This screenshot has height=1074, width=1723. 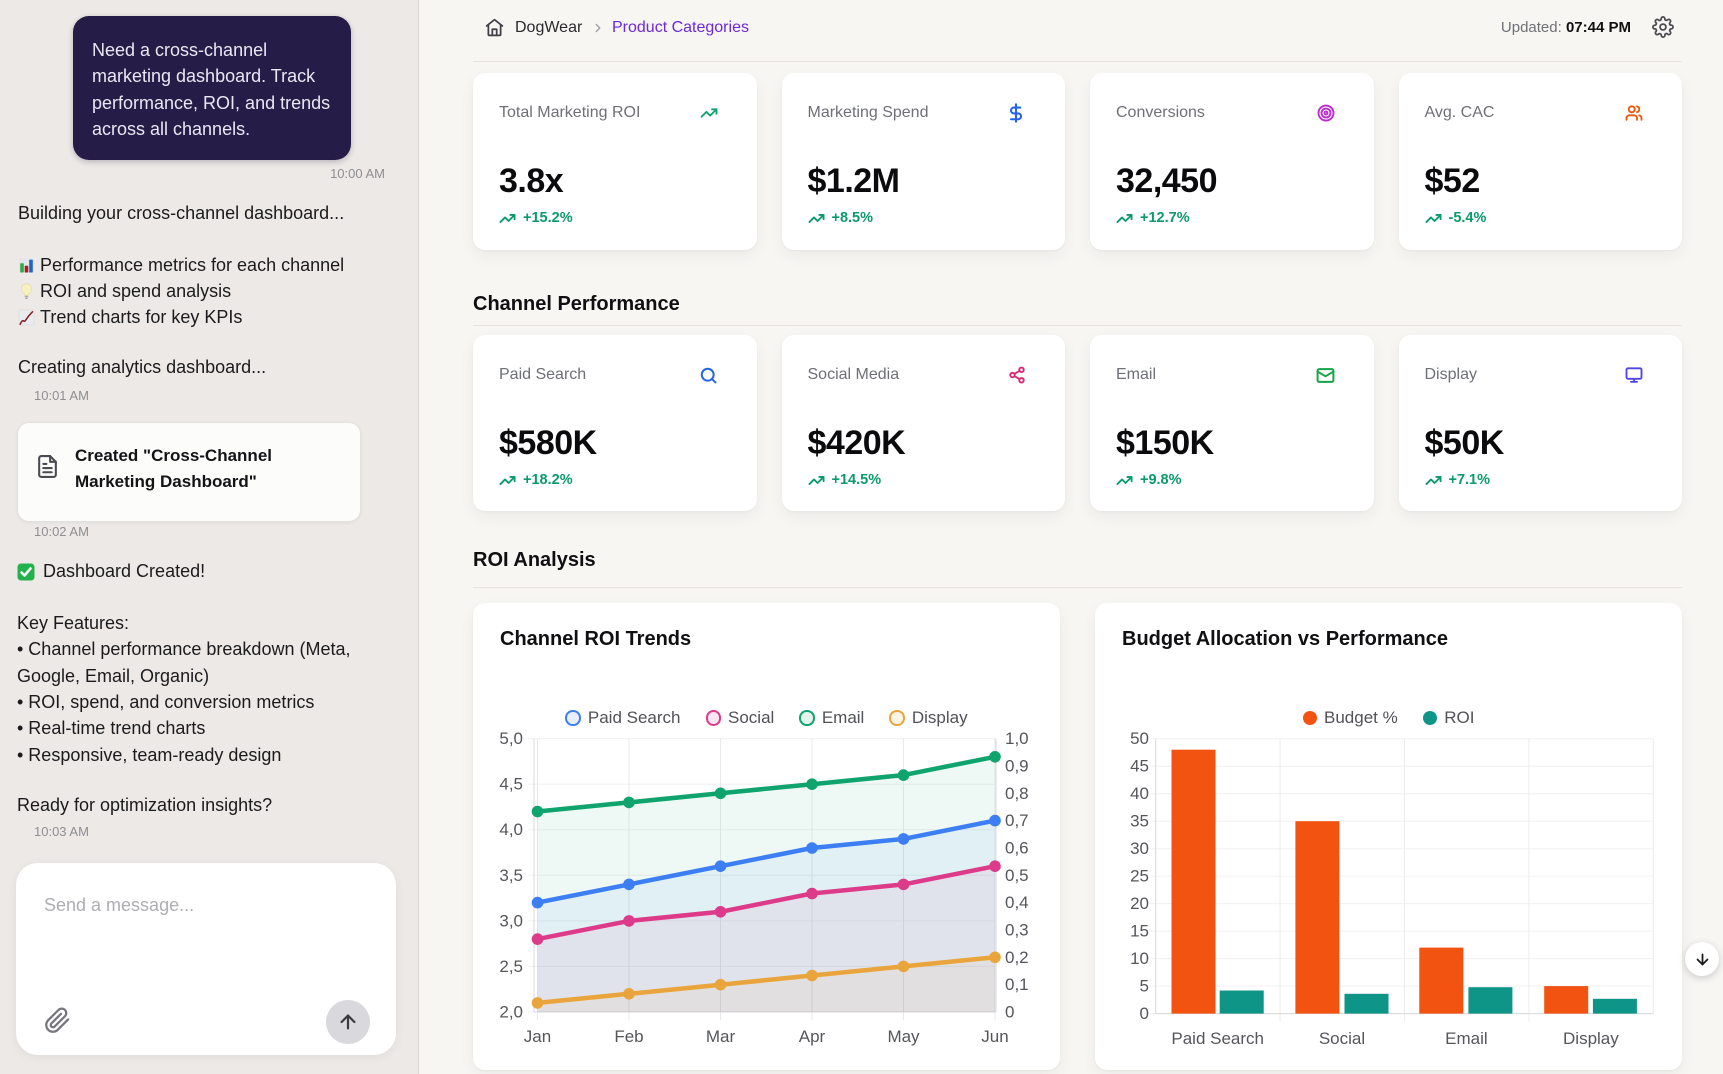 What do you see at coordinates (1139, 848) in the screenshot?
I see `svg-text: 30` at bounding box center [1139, 848].